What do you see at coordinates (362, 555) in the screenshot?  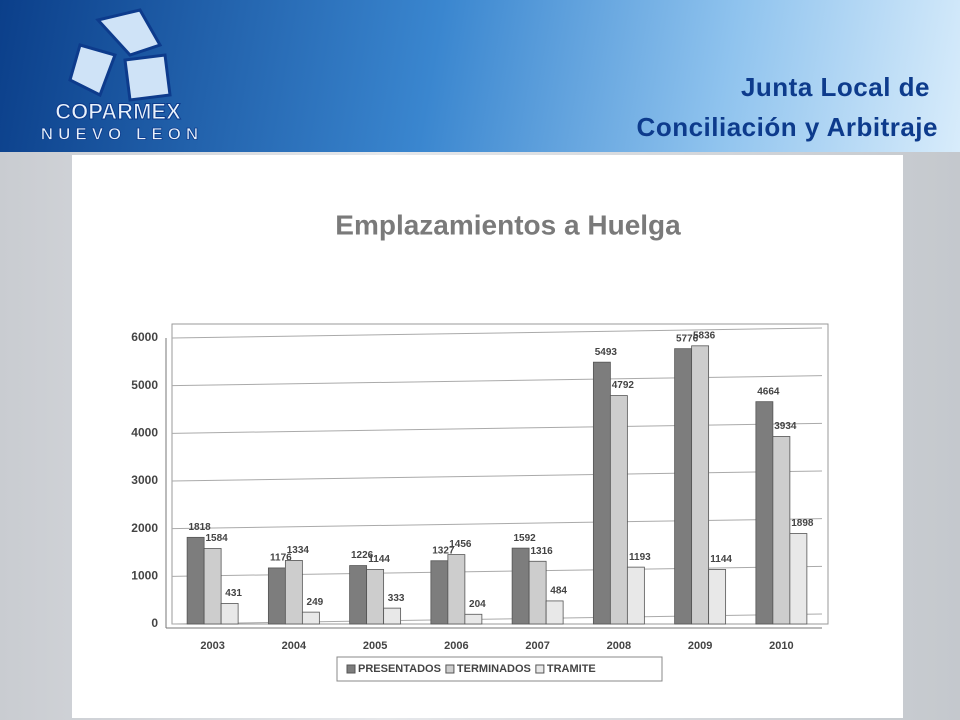 I see `data-label: 1226` at bounding box center [362, 555].